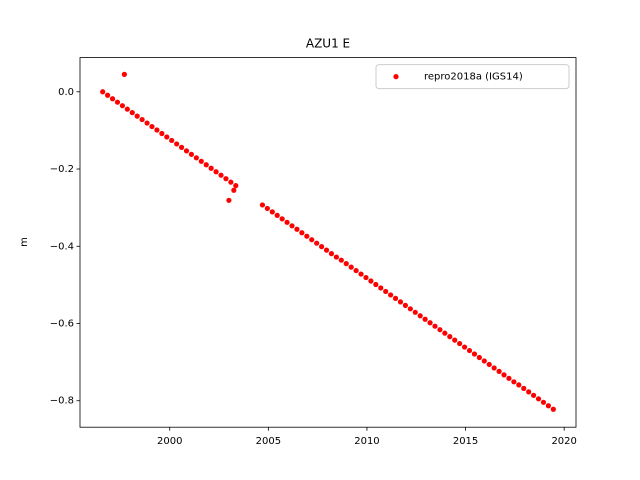  What do you see at coordinates (62, 169) in the screenshot?
I see `y-tick-label: −0.2` at bounding box center [62, 169].